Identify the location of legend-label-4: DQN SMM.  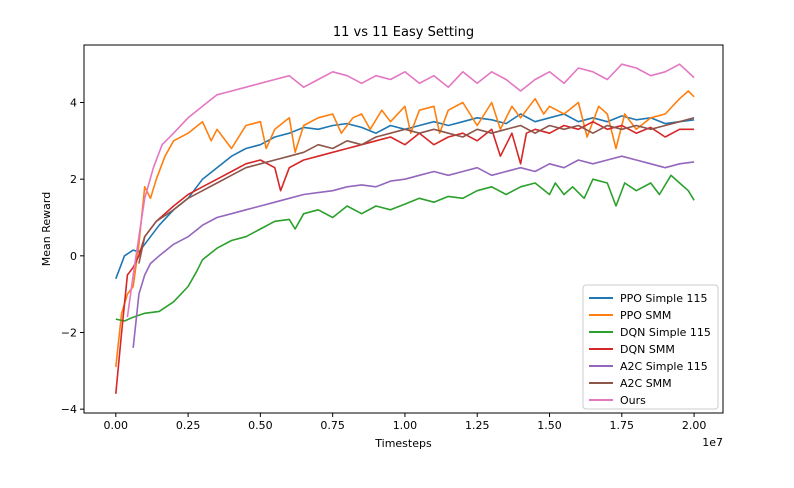
(647, 349).